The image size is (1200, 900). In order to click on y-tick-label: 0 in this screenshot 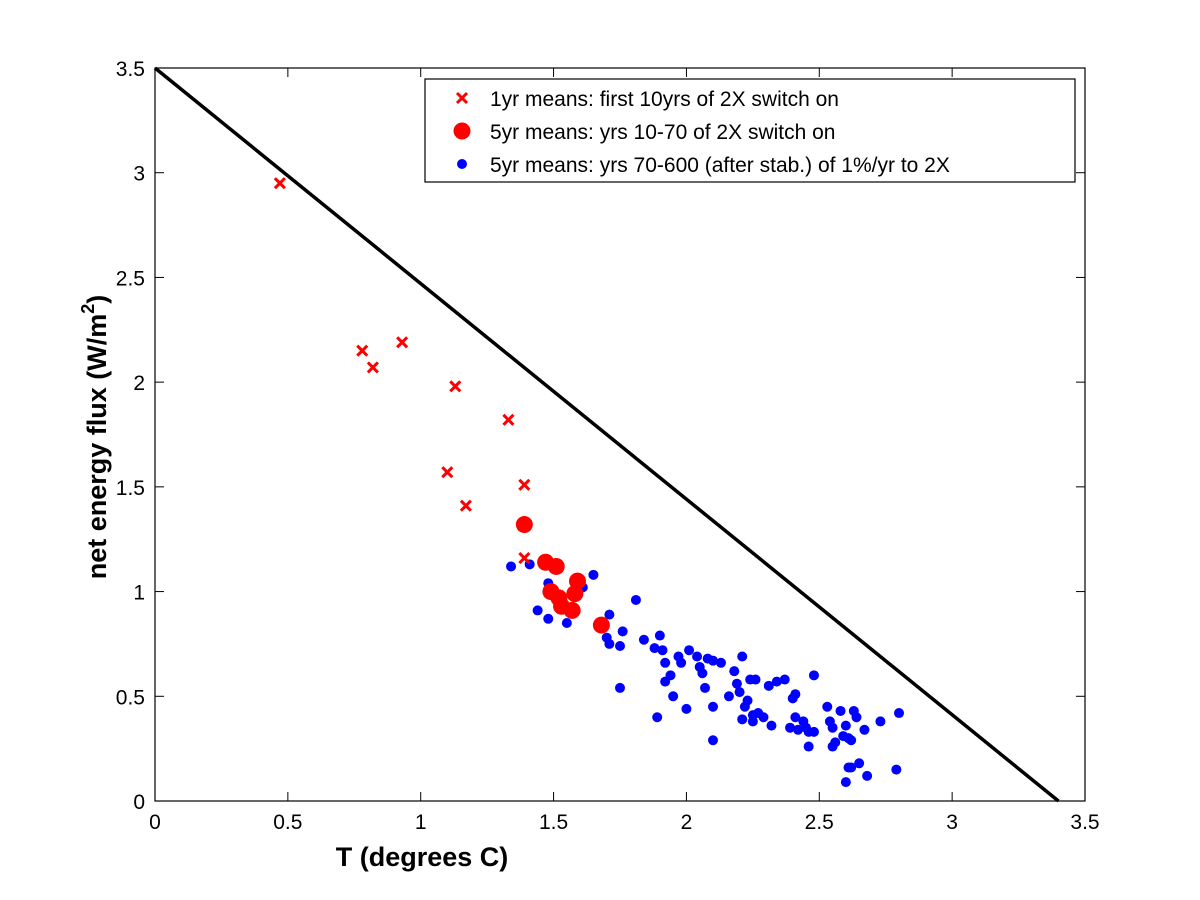, I will do `click(139, 802)`.